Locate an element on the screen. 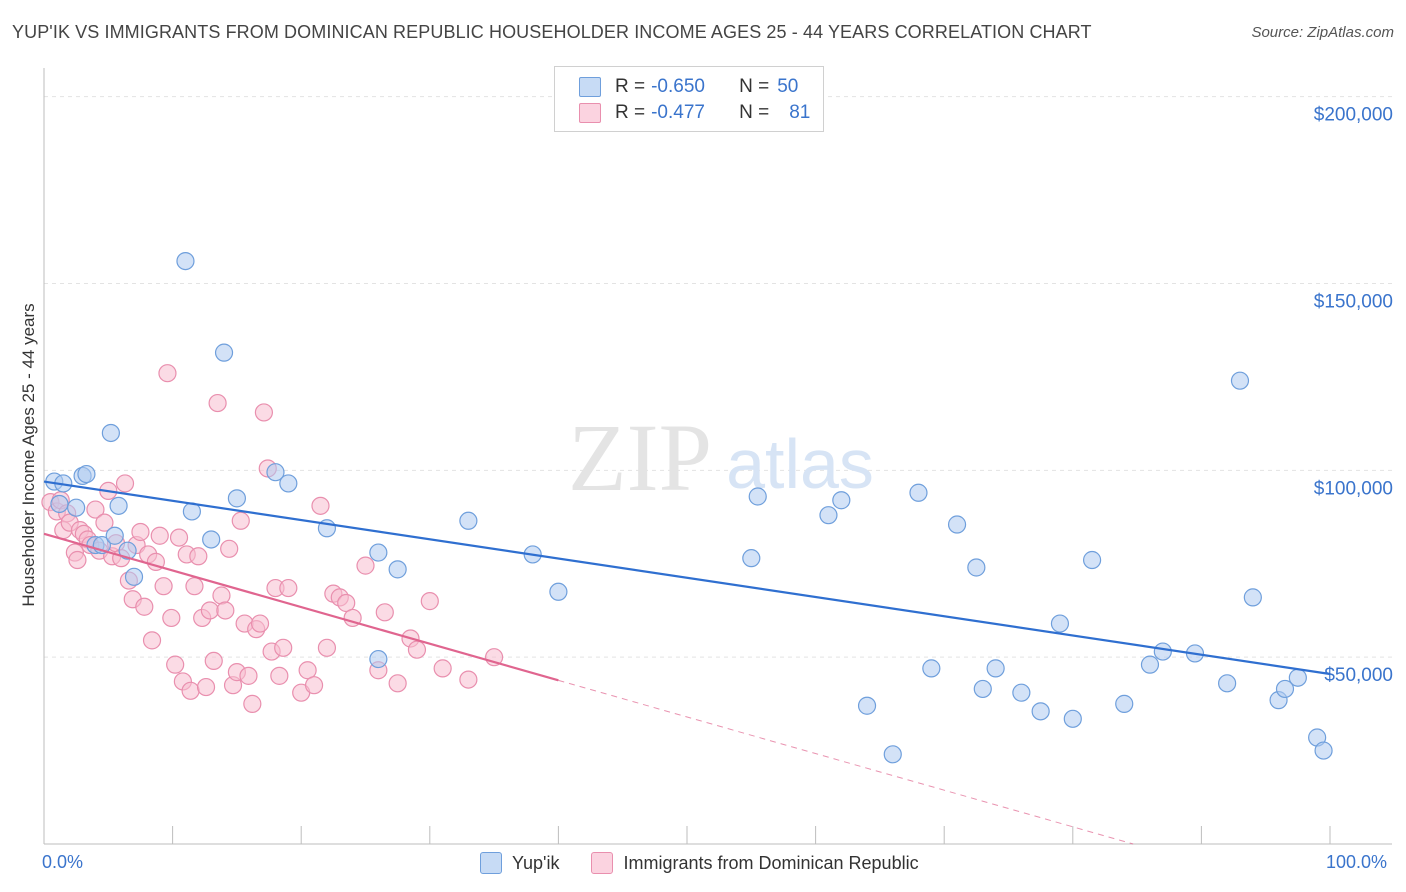 The image size is (1406, 892). watermark-atlas: atlas is located at coordinates (800, 464).